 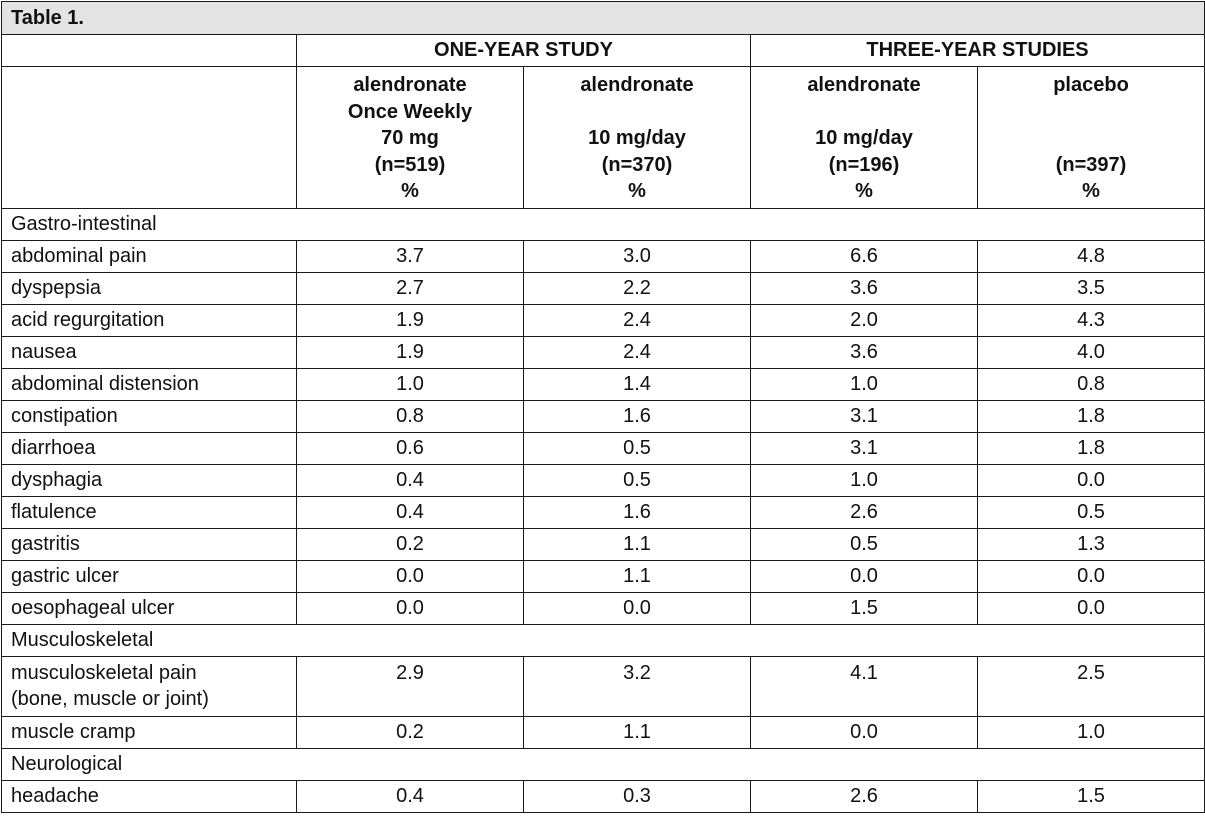 I want to click on row-label-line: headache, so click(x=55, y=796).